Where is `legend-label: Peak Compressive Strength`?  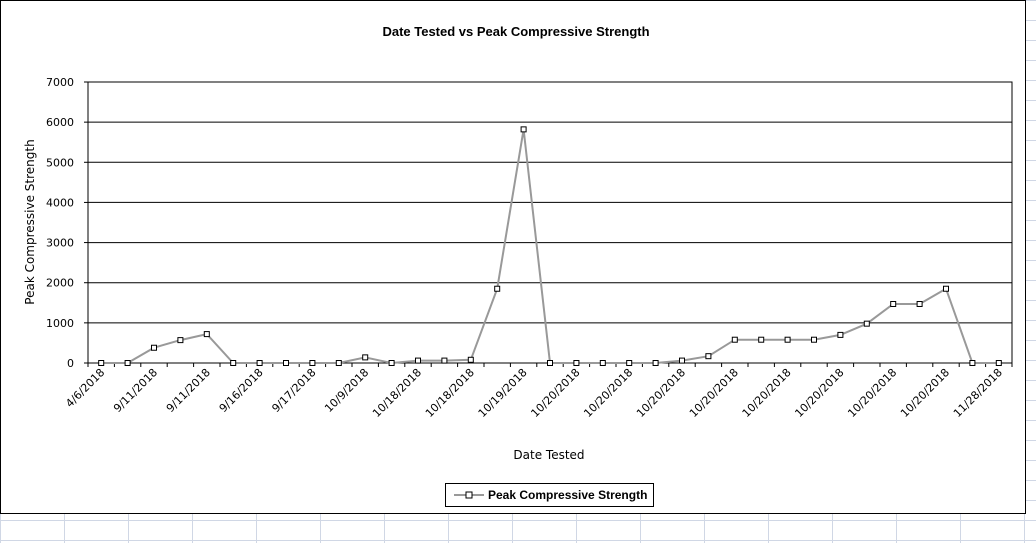 legend-label: Peak Compressive Strength is located at coordinates (568, 495).